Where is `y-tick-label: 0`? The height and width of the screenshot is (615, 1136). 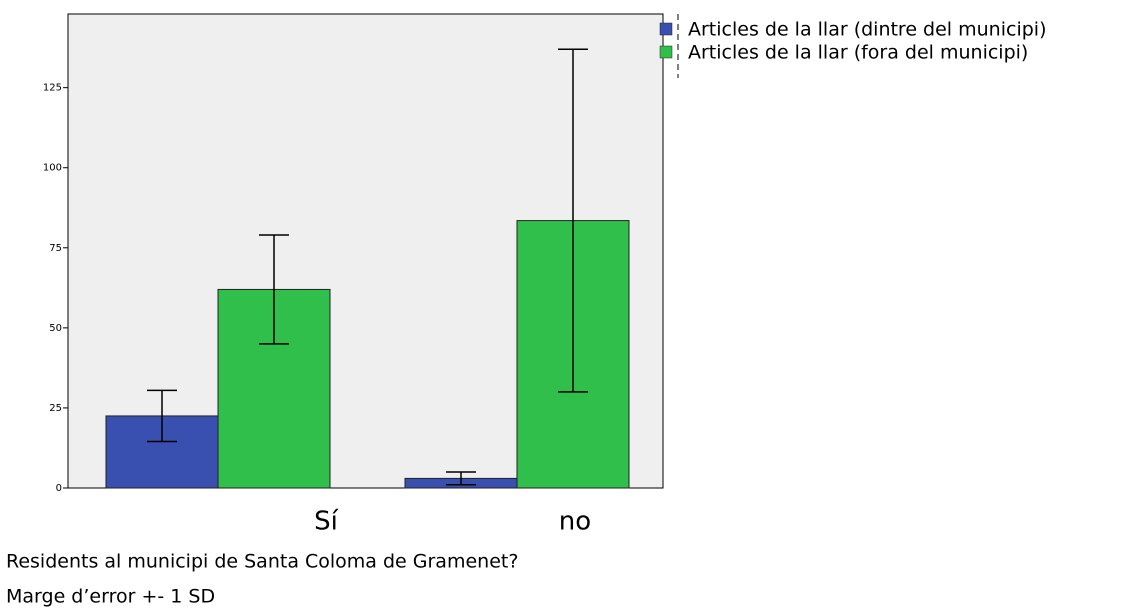
y-tick-label: 0 is located at coordinates (59, 488).